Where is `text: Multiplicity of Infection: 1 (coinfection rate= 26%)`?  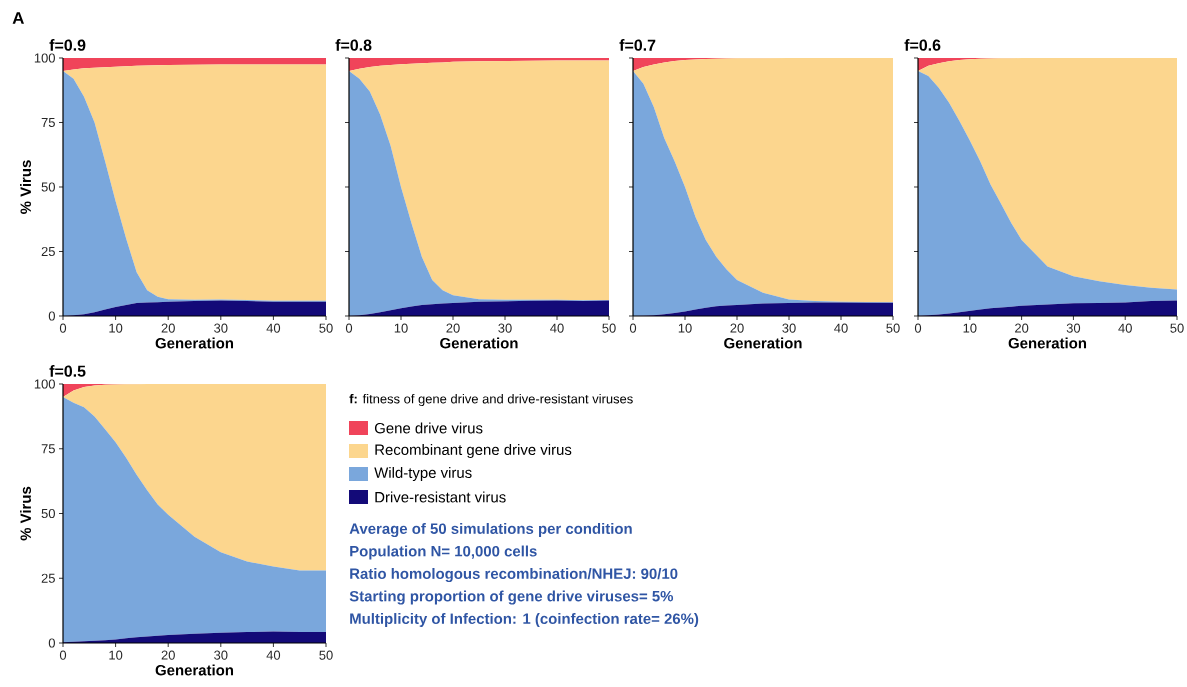
text: Multiplicity of Infection: 1 (coinfection rate= 26%) is located at coordinates (524, 620).